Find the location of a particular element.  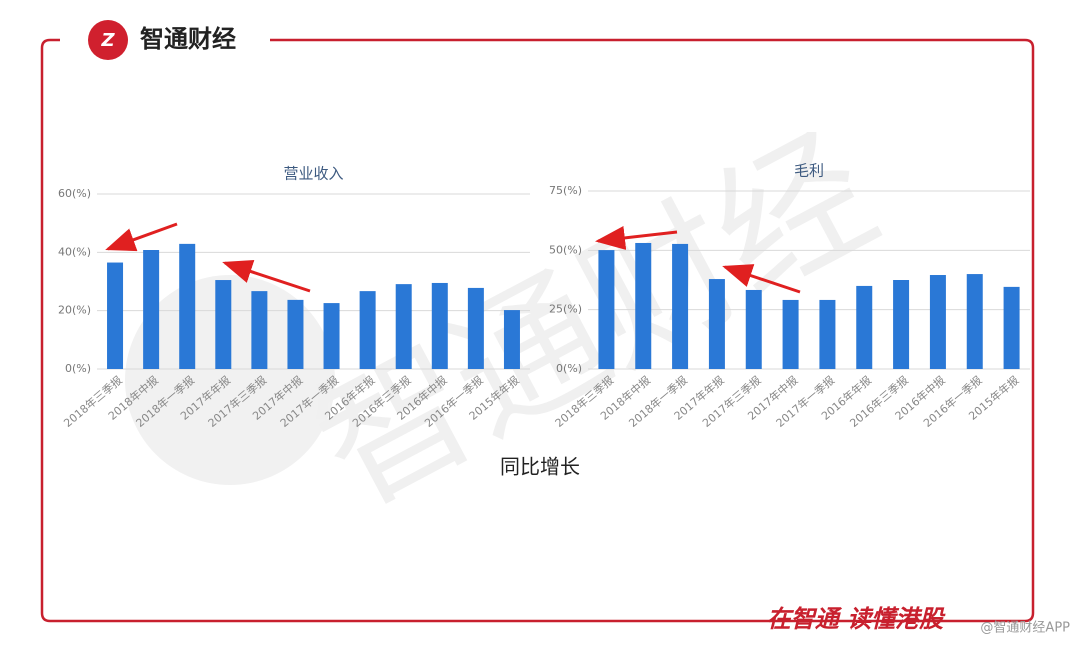

y-tick-label: 20(%) is located at coordinates (74, 310).